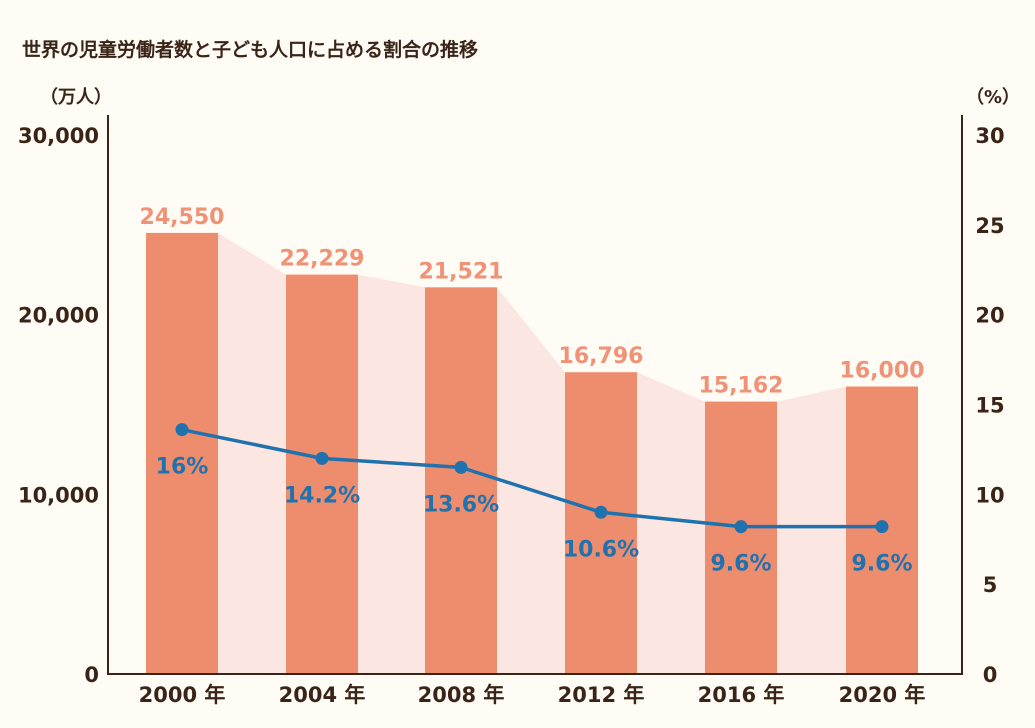 This screenshot has height=728, width=1035. I want to click on percent-series-line, so click(531, 478).